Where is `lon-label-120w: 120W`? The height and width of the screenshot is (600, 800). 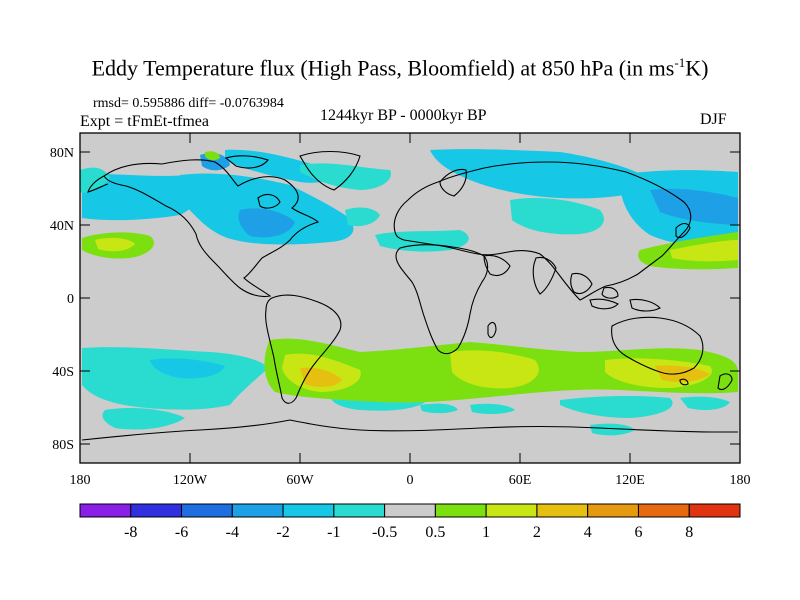
lon-label-120w: 120W is located at coordinates (190, 480).